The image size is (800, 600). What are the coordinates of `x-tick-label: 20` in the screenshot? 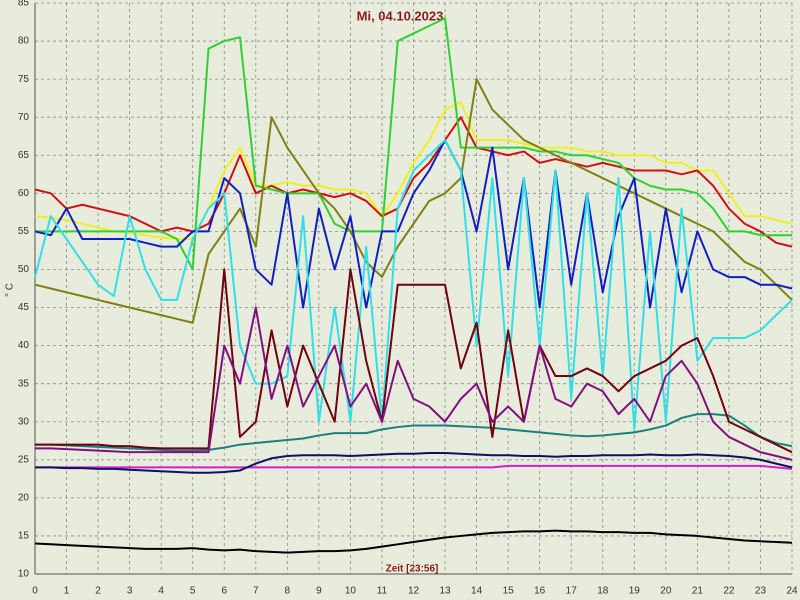 It's located at (666, 591).